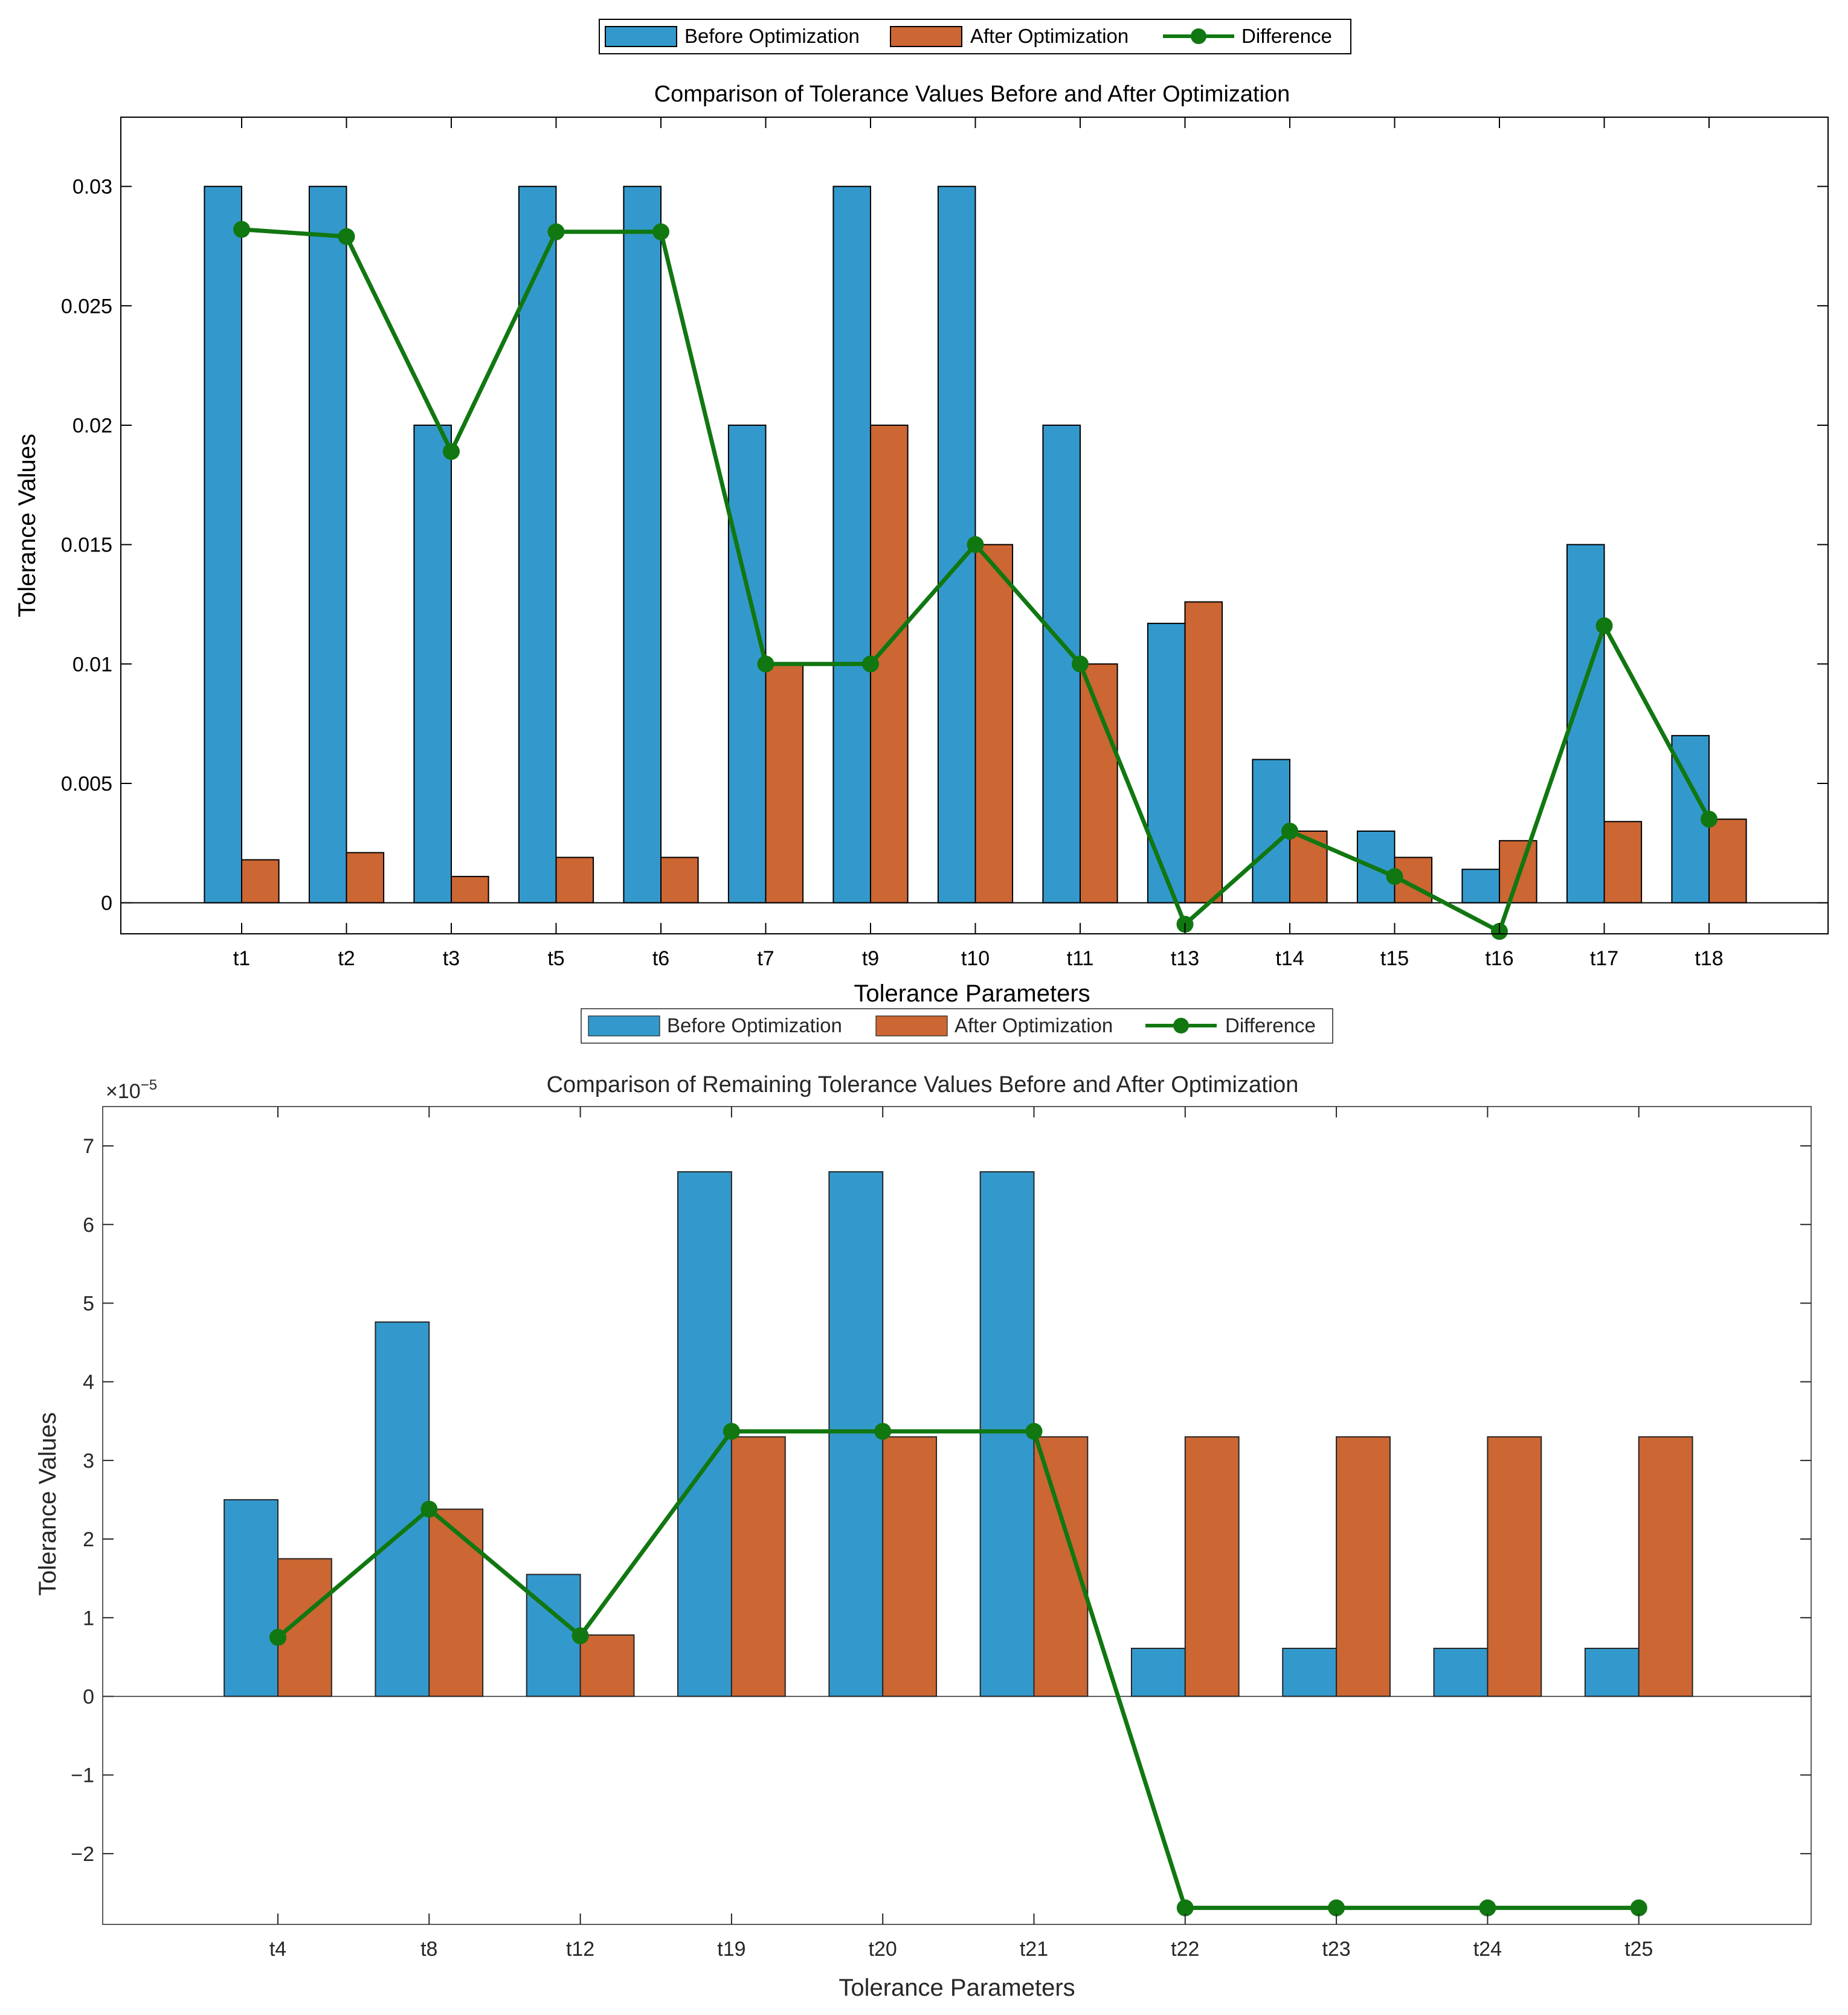  Describe the element at coordinates (1728, 861) in the screenshot. I see `bar-after-t18` at that location.